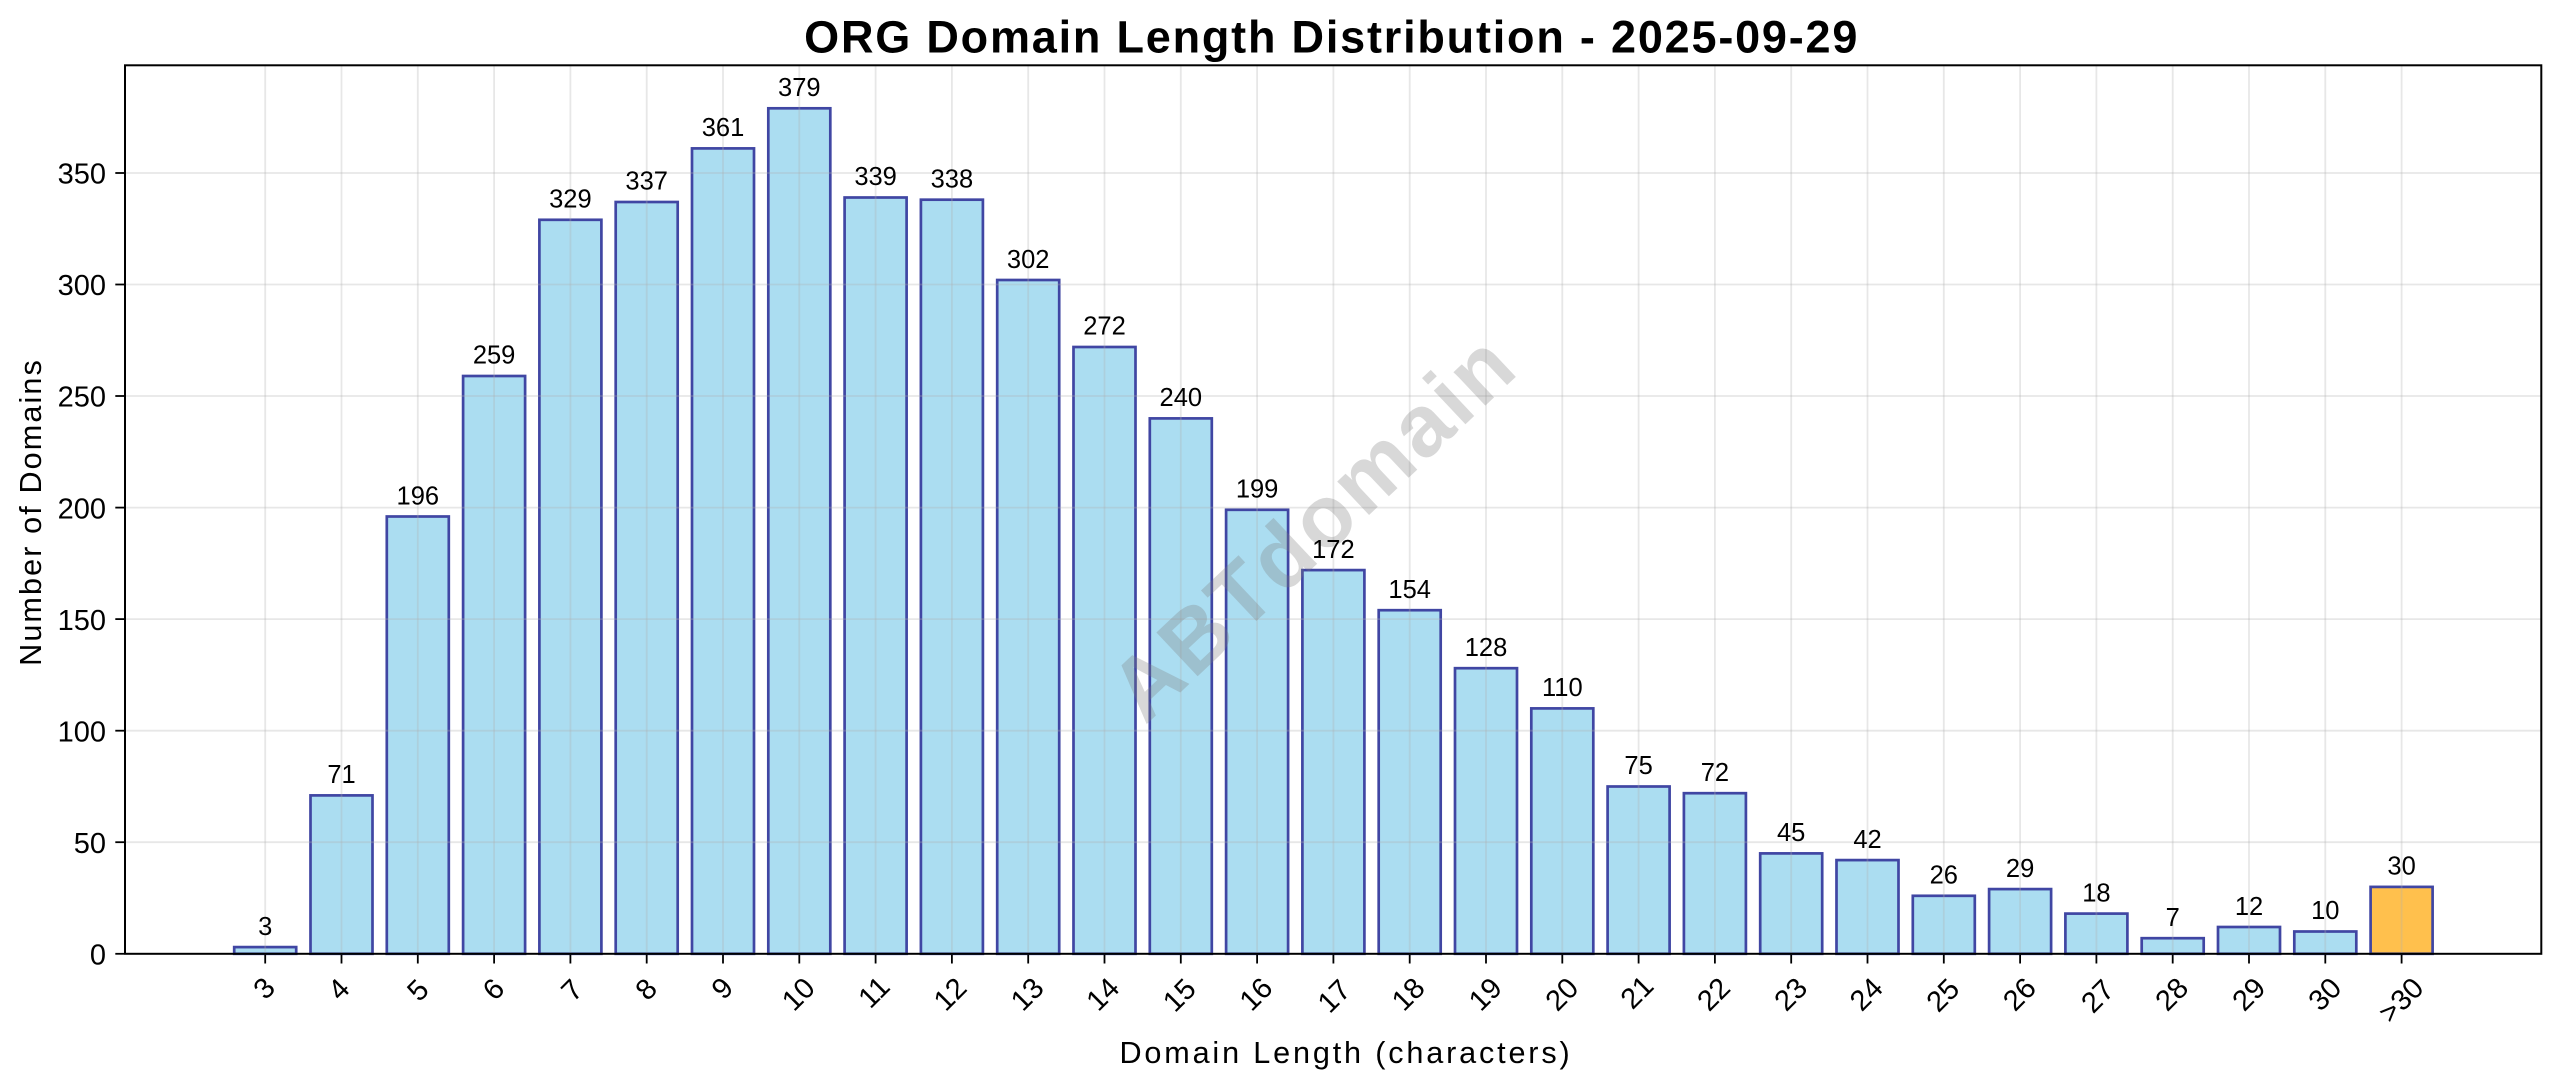 This screenshot has width=2560, height=1087. Describe the element at coordinates (1867, 840) in the screenshot. I see `svg-text: 42` at that location.